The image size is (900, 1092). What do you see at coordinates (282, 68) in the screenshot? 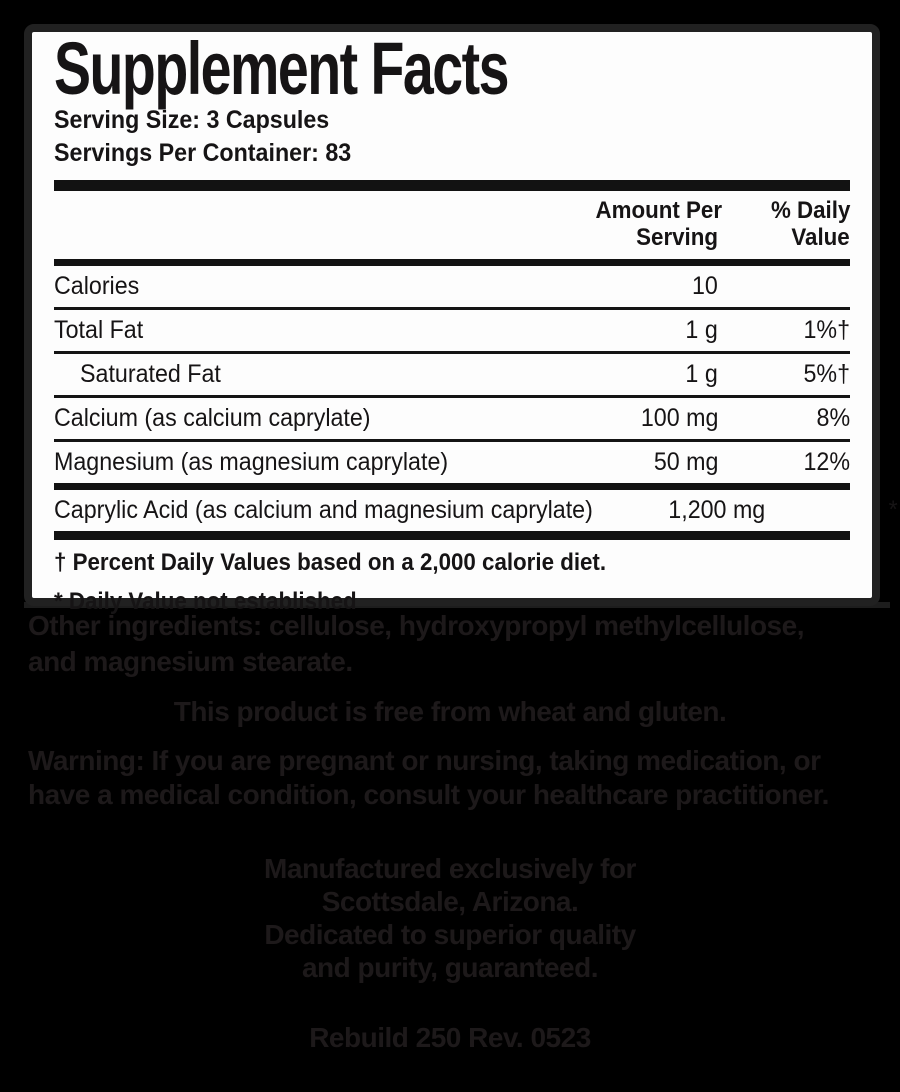
I see `panel-title: Supplement Facts` at bounding box center [282, 68].